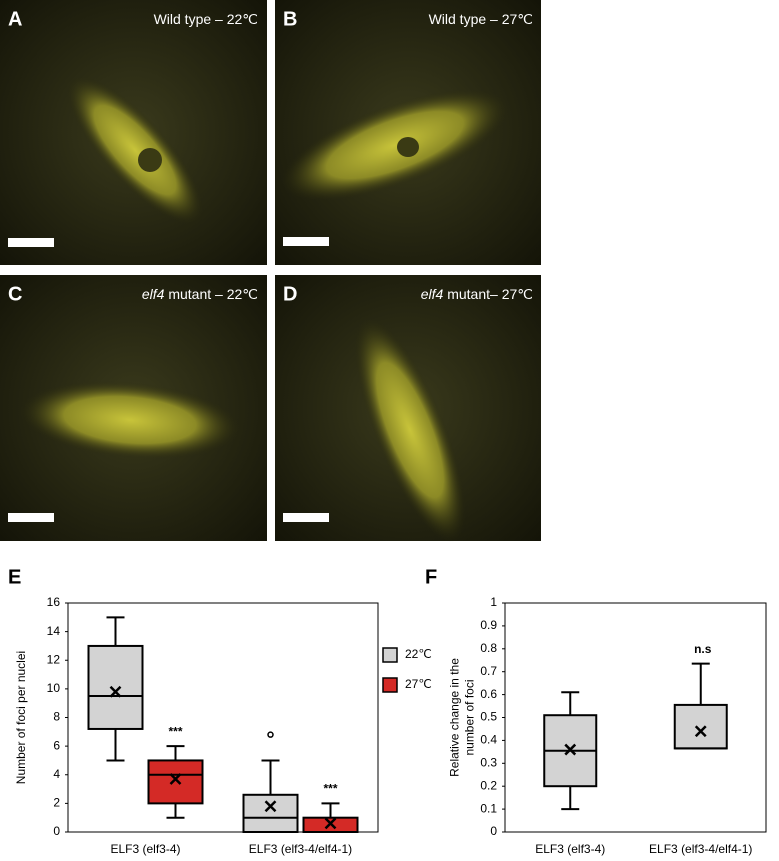 The width and height of the screenshot is (779, 861). I want to click on panel-letter: A, so click(15, 19).